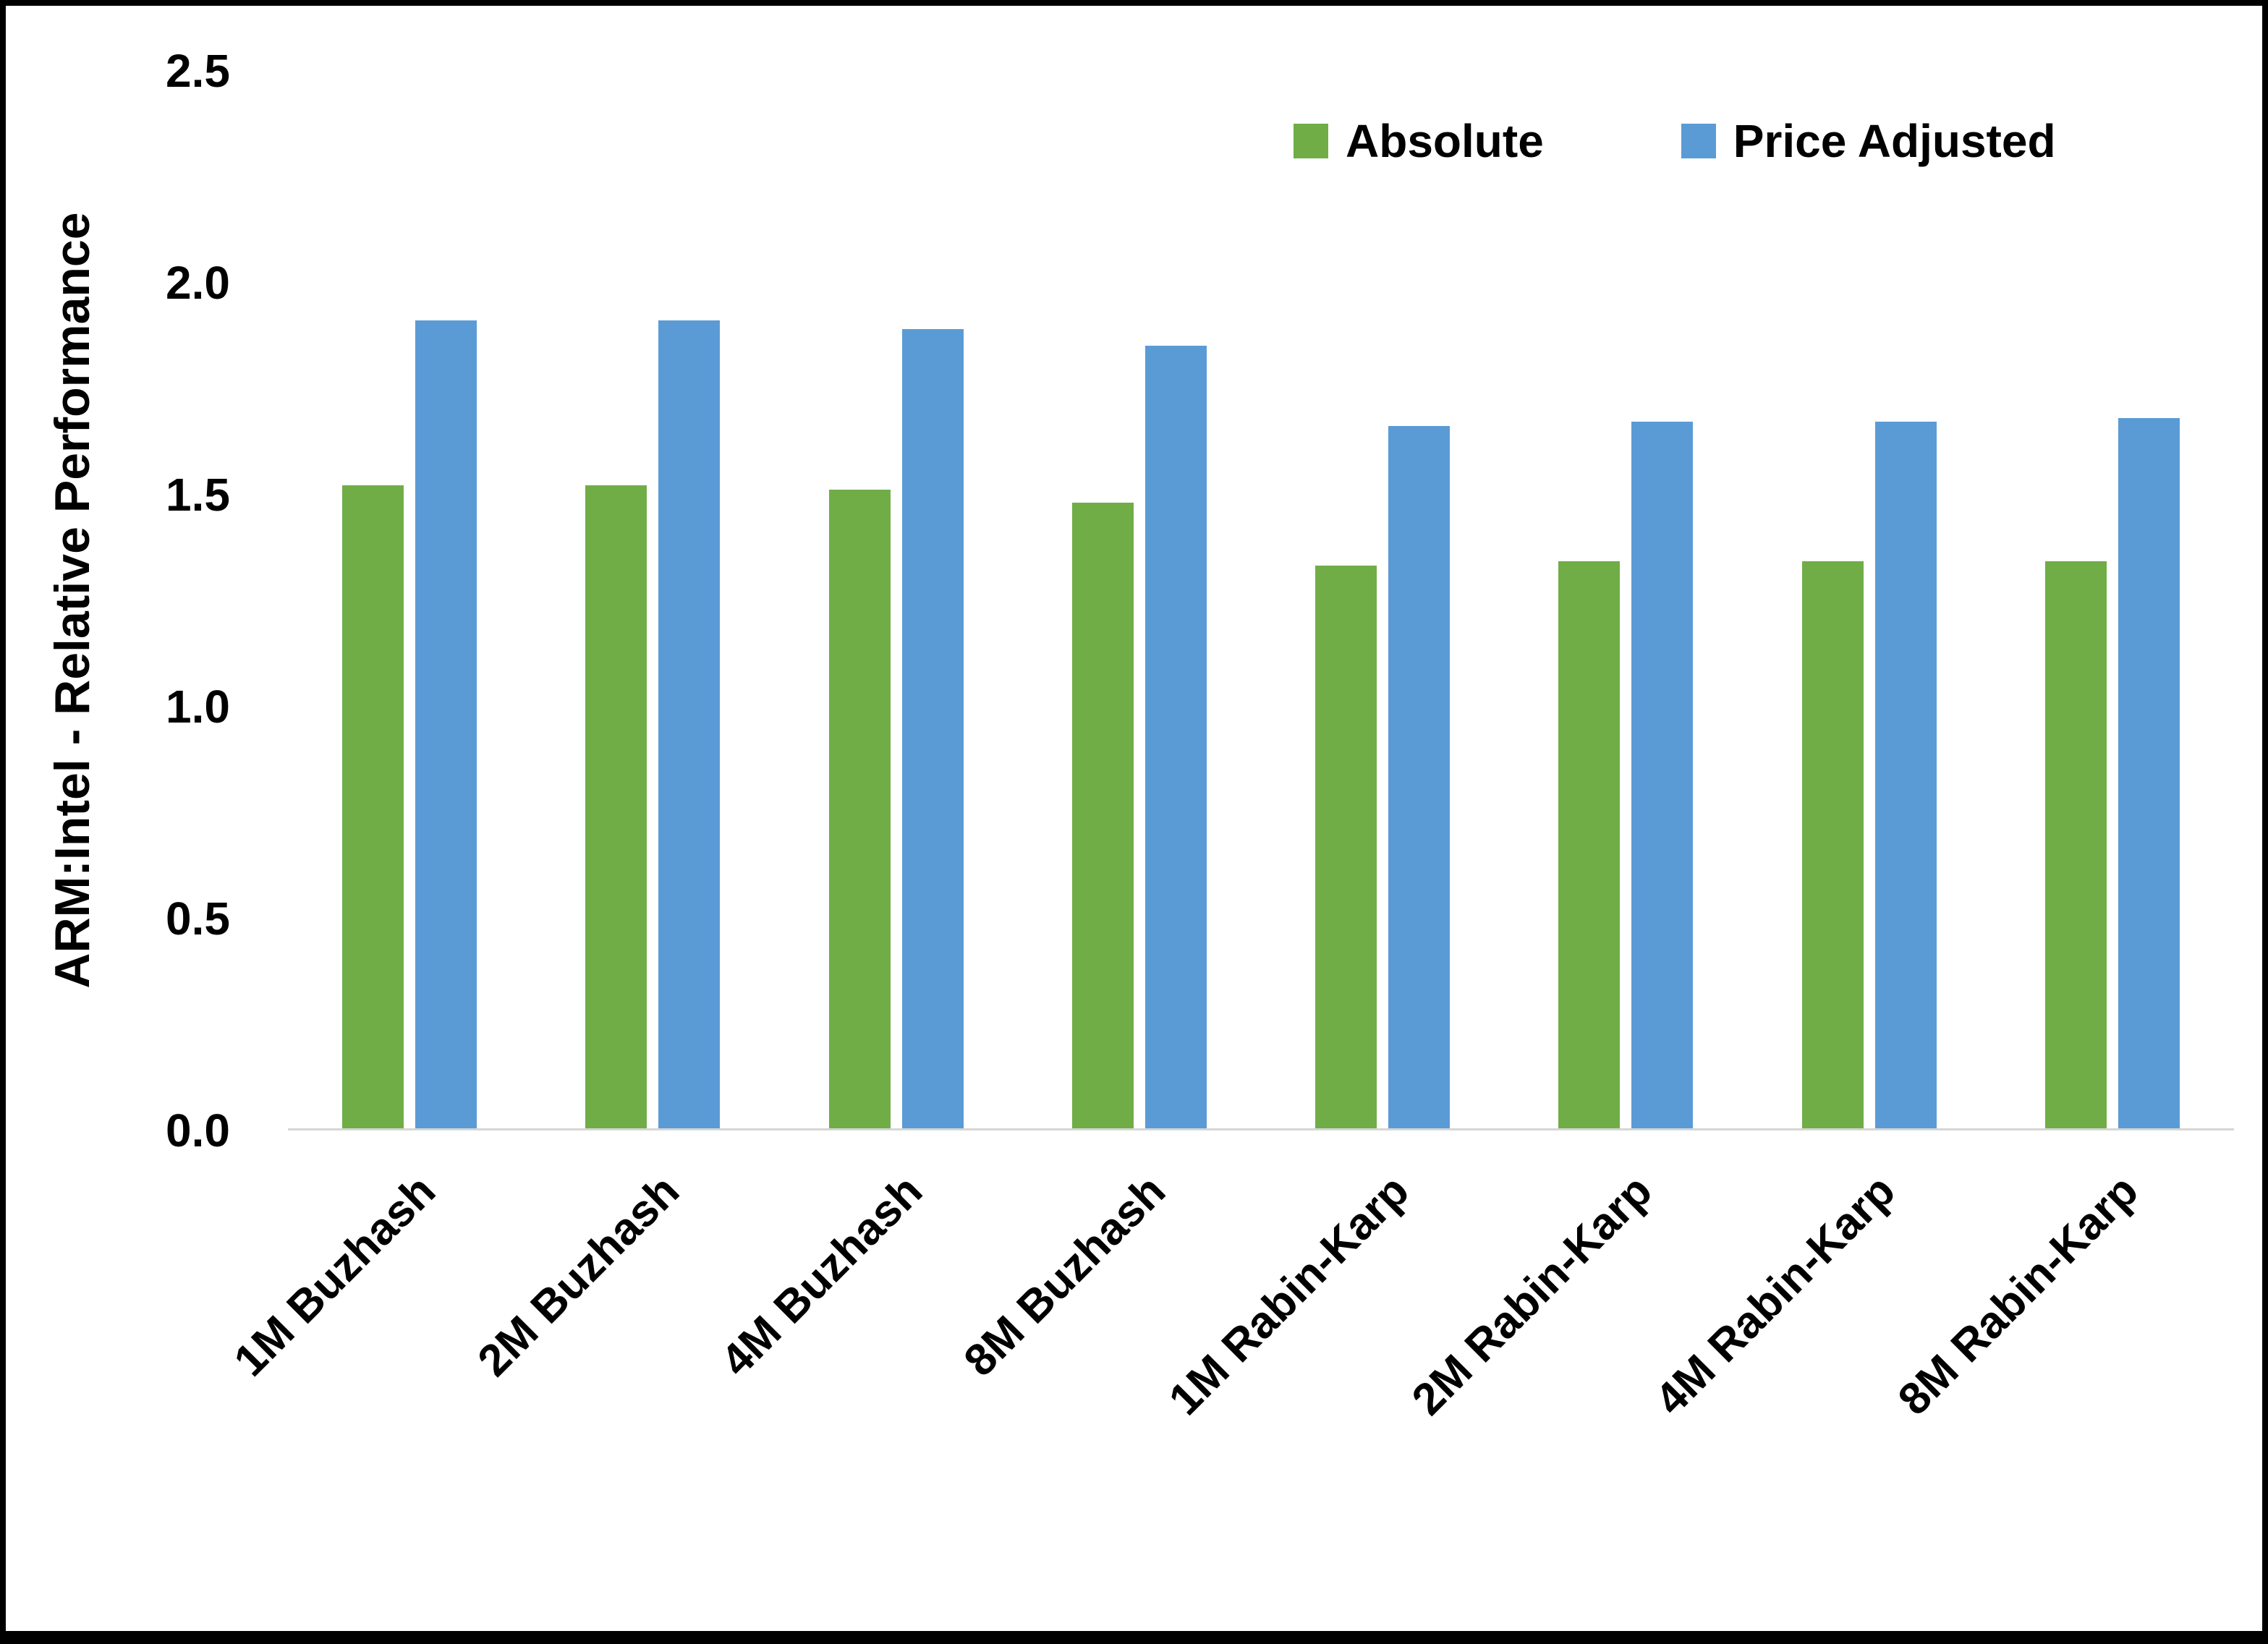 This screenshot has width=2268, height=1644. Describe the element at coordinates (1289, 1295) in the screenshot. I see `x-axis-label: 1M Rabin-Karp` at that location.